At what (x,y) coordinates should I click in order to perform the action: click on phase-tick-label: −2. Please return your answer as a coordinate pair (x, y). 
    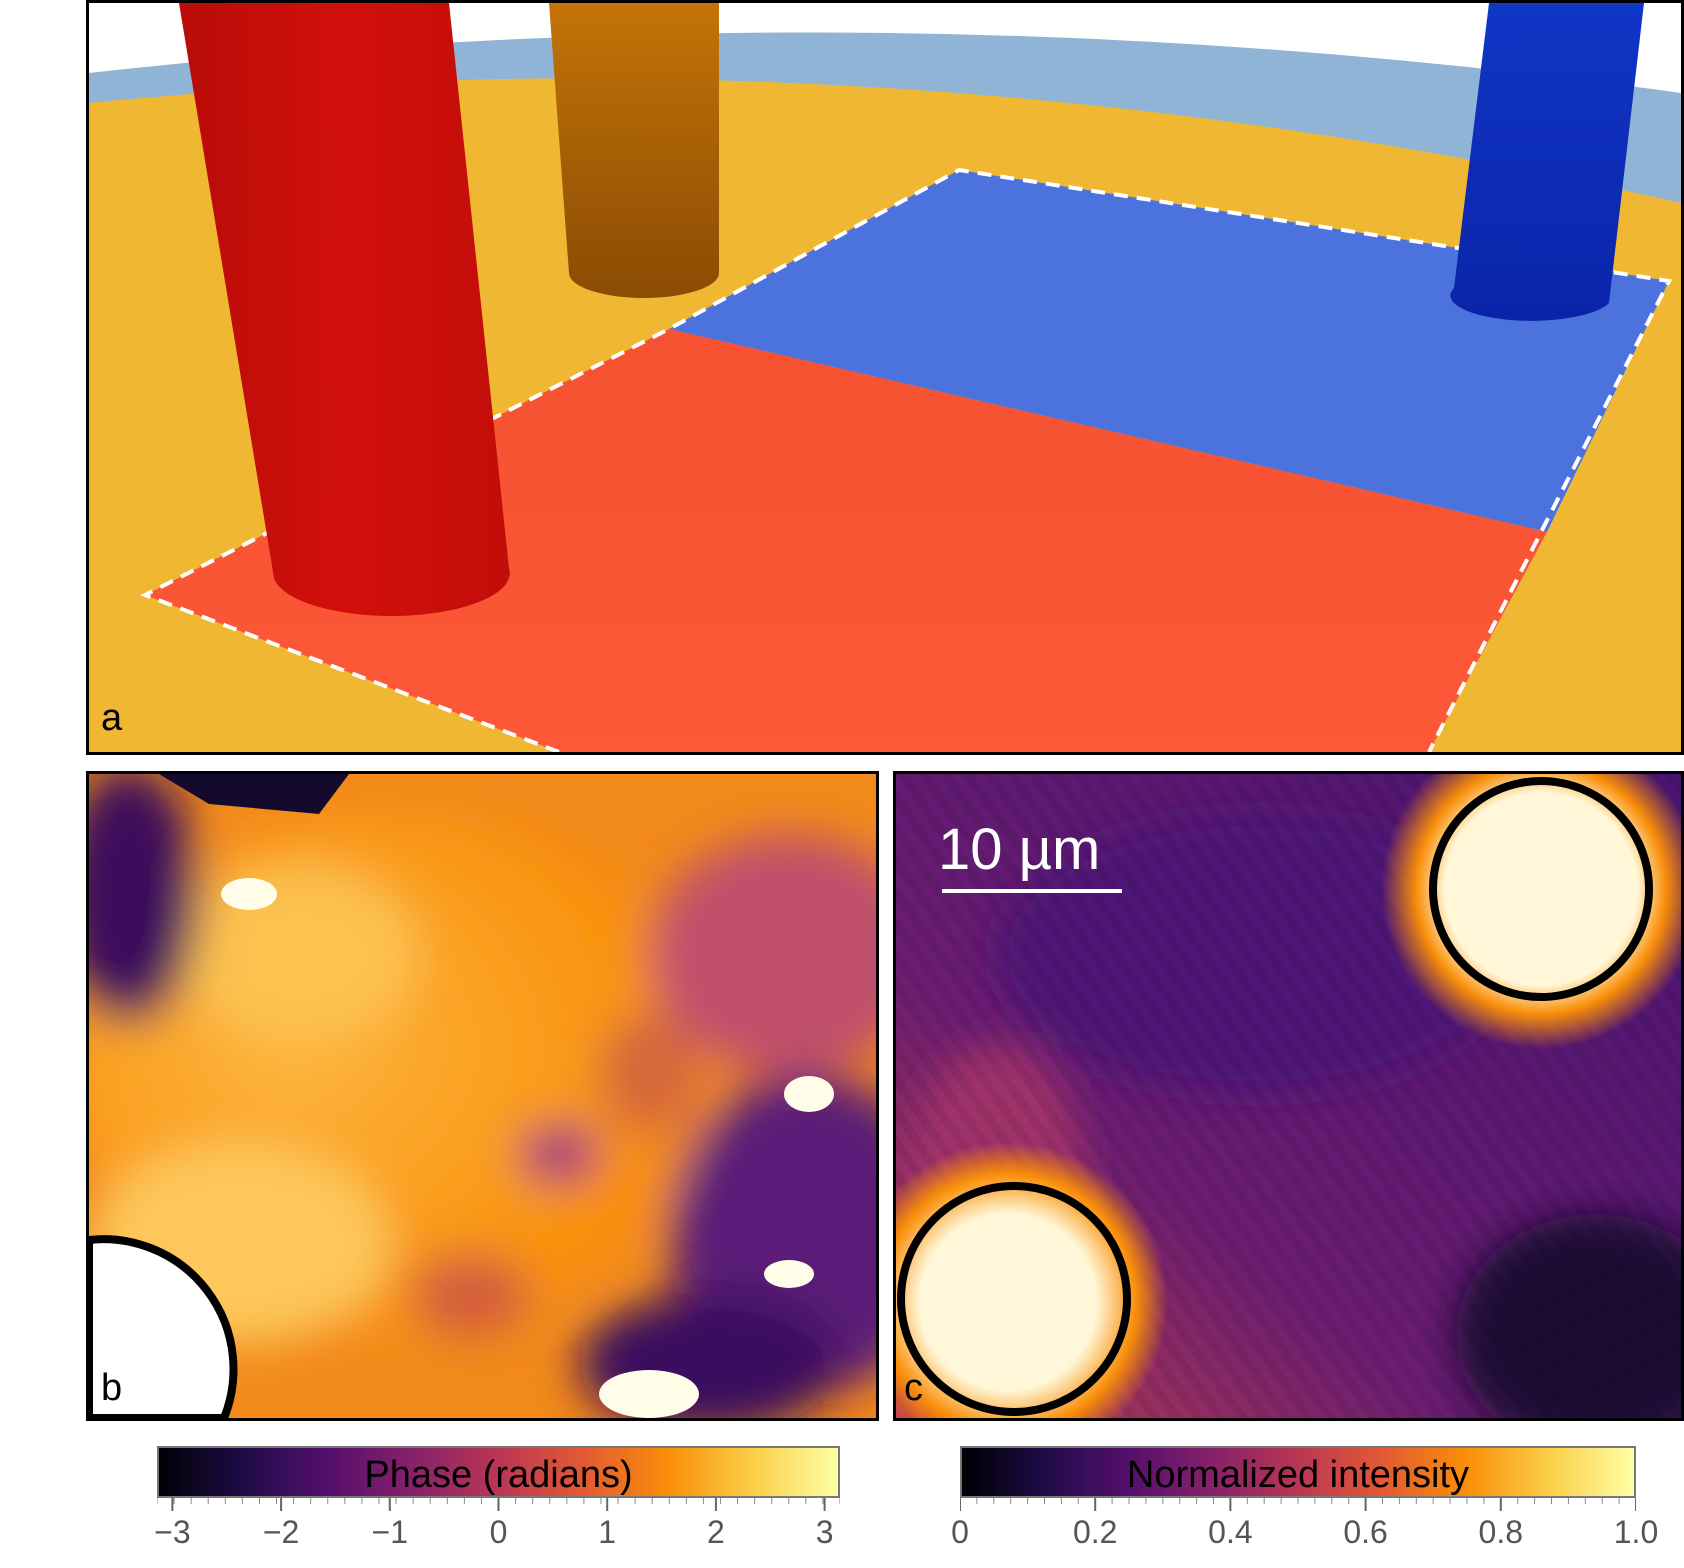
    Looking at the image, I should click on (281, 1532).